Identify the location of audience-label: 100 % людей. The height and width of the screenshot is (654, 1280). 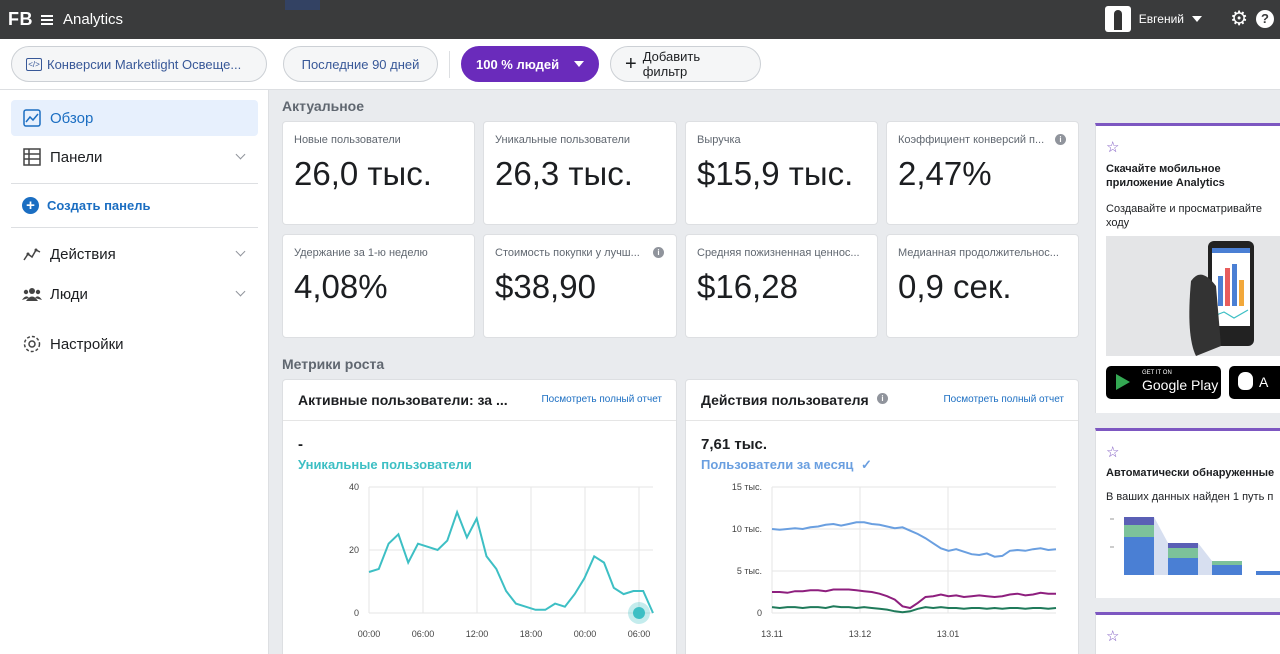
(518, 64).